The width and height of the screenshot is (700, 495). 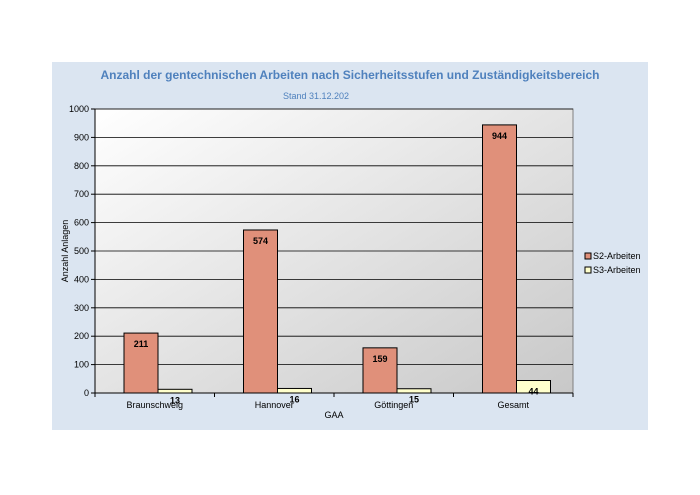 I want to click on y-tick-label: 100, so click(x=81, y=365).